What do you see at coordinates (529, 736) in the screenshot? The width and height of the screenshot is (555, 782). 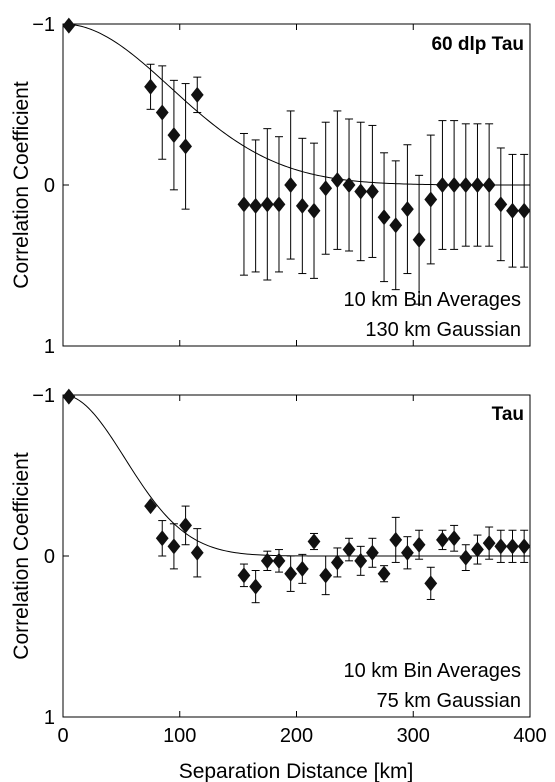 I see `x-tick-label: 400` at bounding box center [529, 736].